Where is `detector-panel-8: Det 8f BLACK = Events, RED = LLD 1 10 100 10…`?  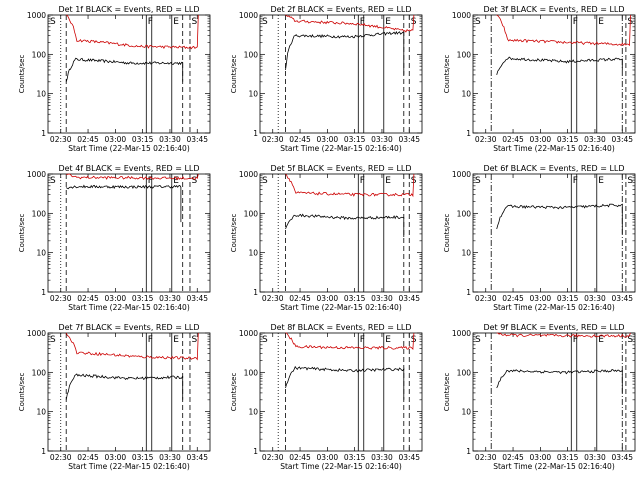
detector-panel-8: Det 8f BLACK = Events, RED = LLD 1 10 100 10… is located at coordinates (326, 397).